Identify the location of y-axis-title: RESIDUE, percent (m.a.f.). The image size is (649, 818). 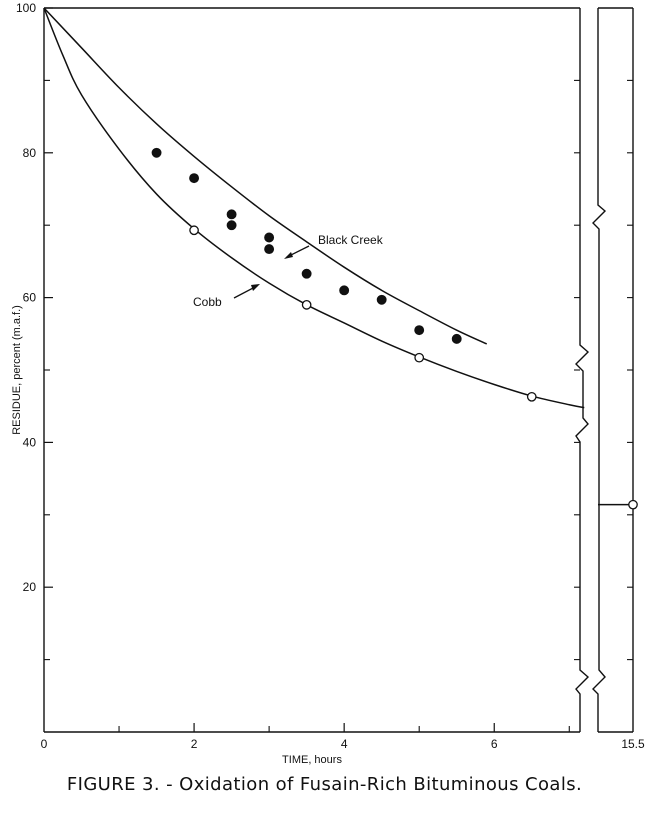
(17, 370).